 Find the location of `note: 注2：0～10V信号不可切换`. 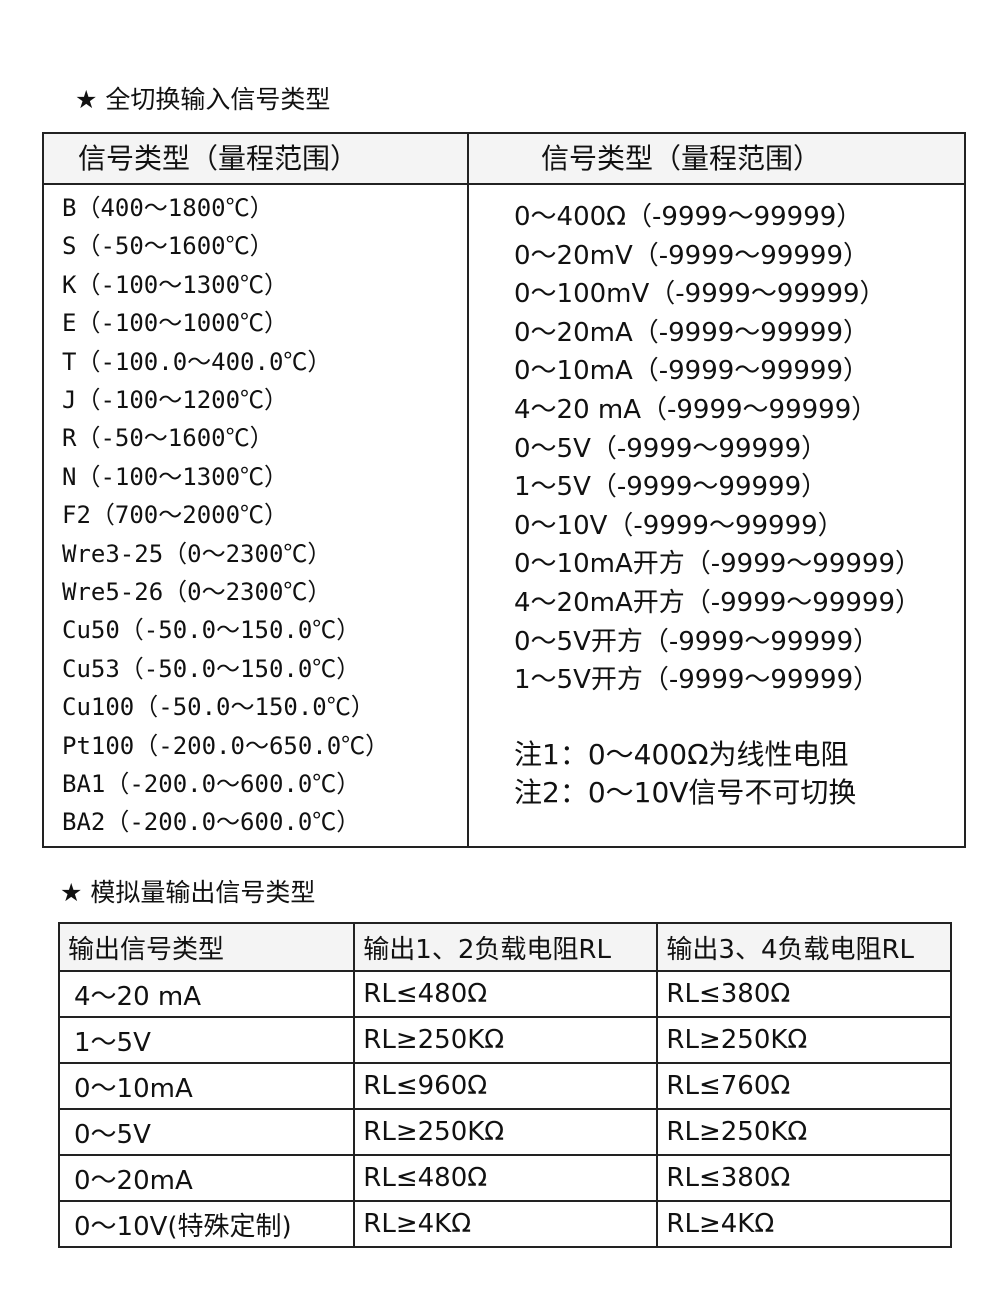

note: 注2：0～10V信号不可切换 is located at coordinates (685, 792).